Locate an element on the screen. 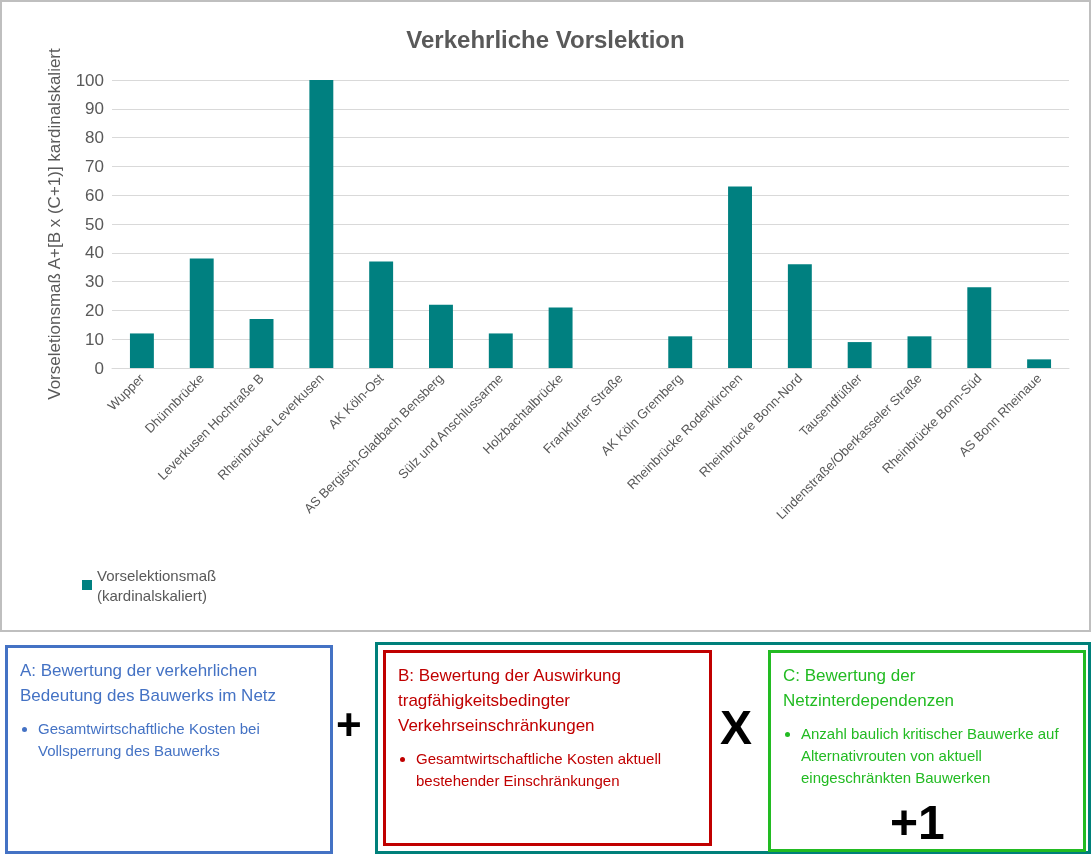 Image resolution: width=1091 pixels, height=854 pixels. y-tick-label: 10 is located at coordinates (94, 339).